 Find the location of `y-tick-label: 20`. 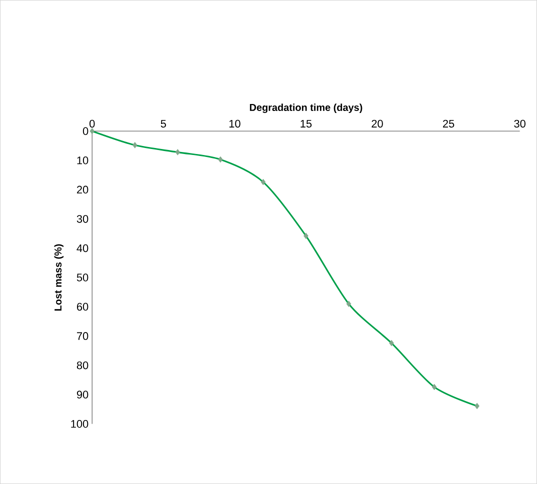

y-tick-label: 20 is located at coordinates (82, 190).